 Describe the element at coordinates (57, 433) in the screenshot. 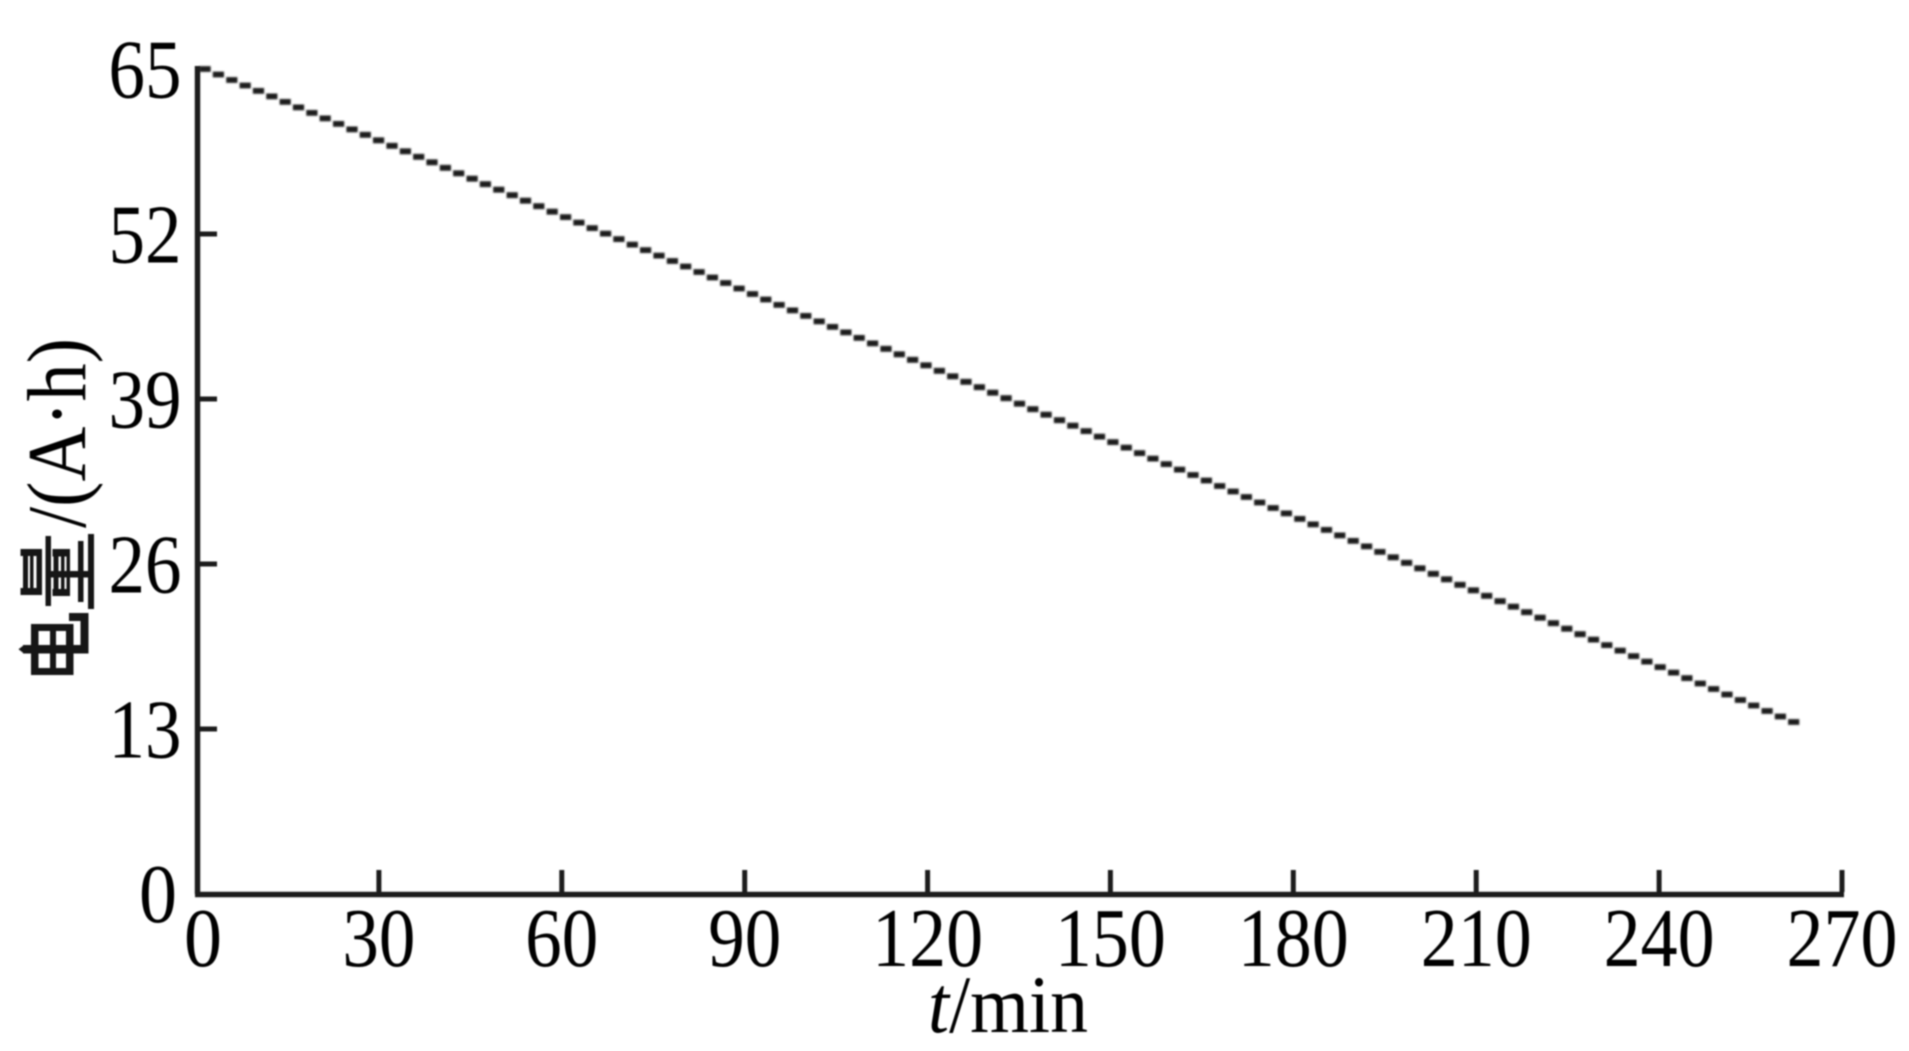

I see `svg-text: /(A·h)` at that location.